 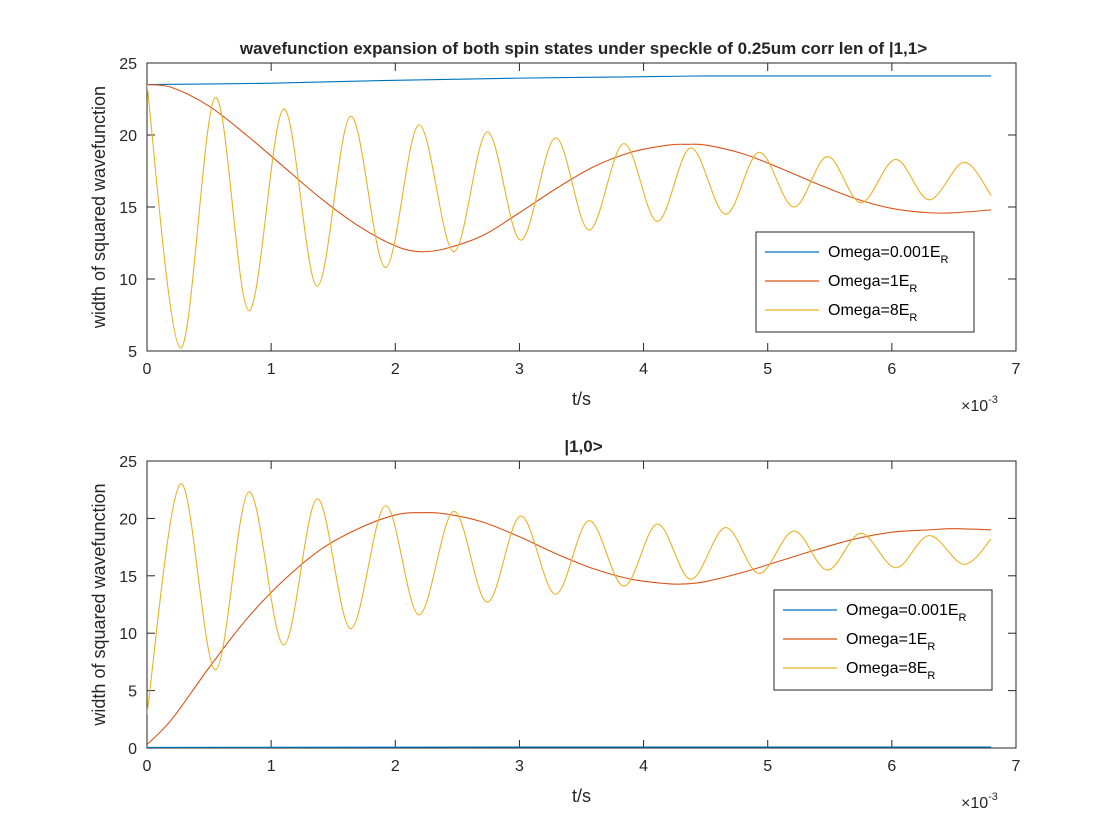 I want to click on chart-title: |1,0>, so click(x=583, y=446).